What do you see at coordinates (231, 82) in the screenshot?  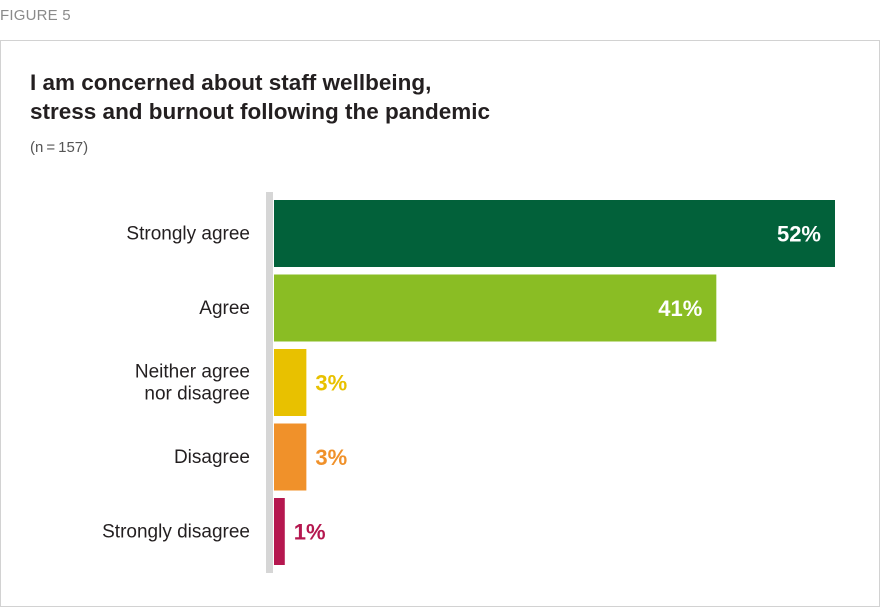 I see `chart-title-line-1: I am concerned about staff wellbeing,` at bounding box center [231, 82].